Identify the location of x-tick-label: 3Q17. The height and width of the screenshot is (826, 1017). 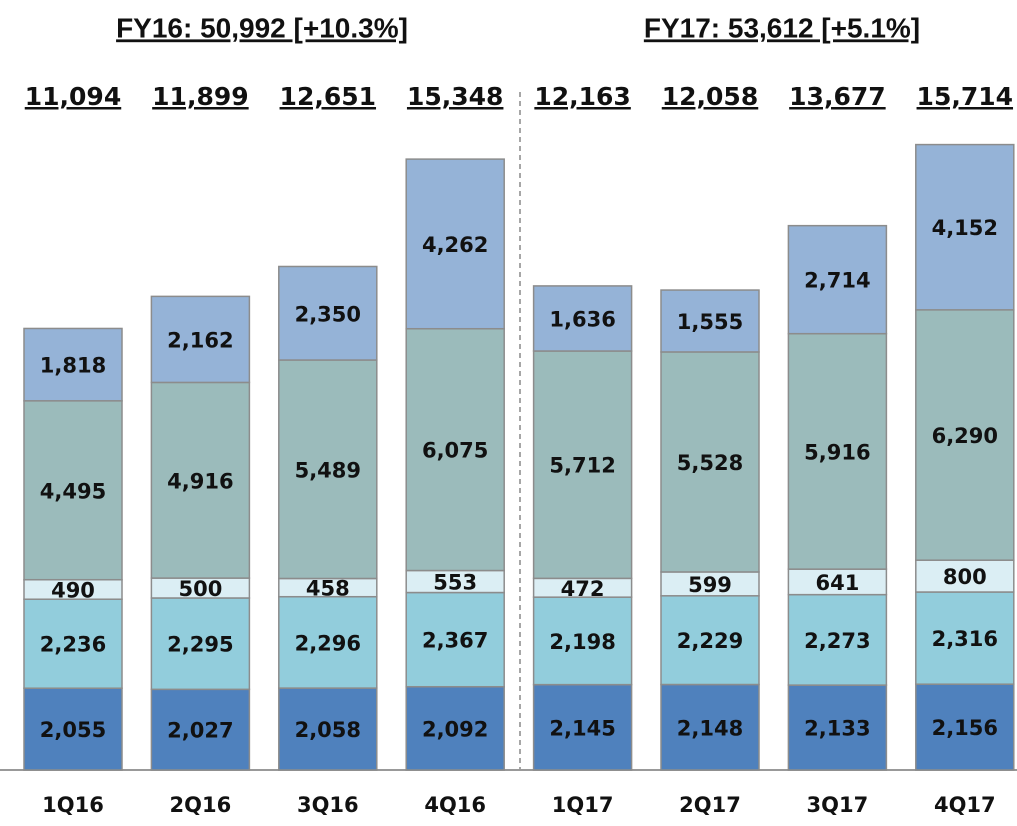
(838, 805).